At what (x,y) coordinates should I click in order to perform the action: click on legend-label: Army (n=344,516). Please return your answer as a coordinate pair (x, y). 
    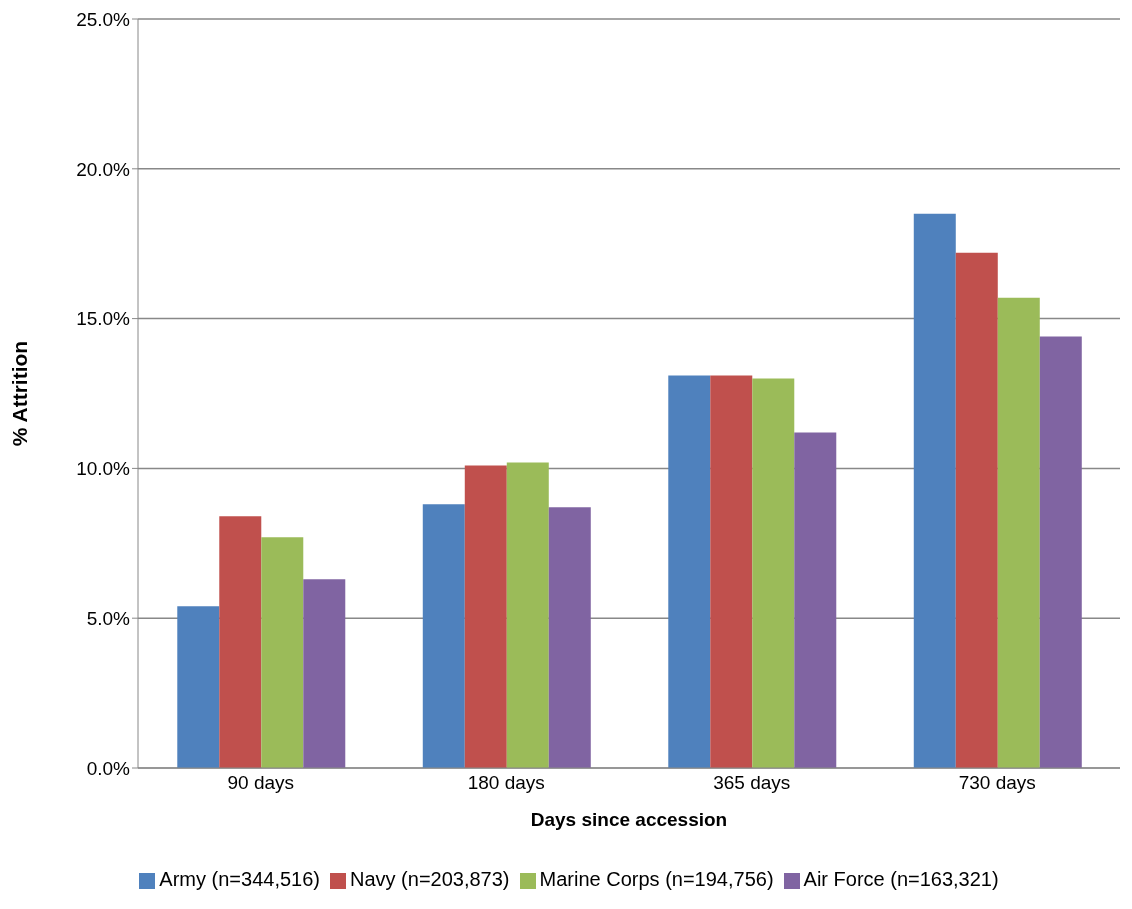
    Looking at the image, I should click on (239, 879).